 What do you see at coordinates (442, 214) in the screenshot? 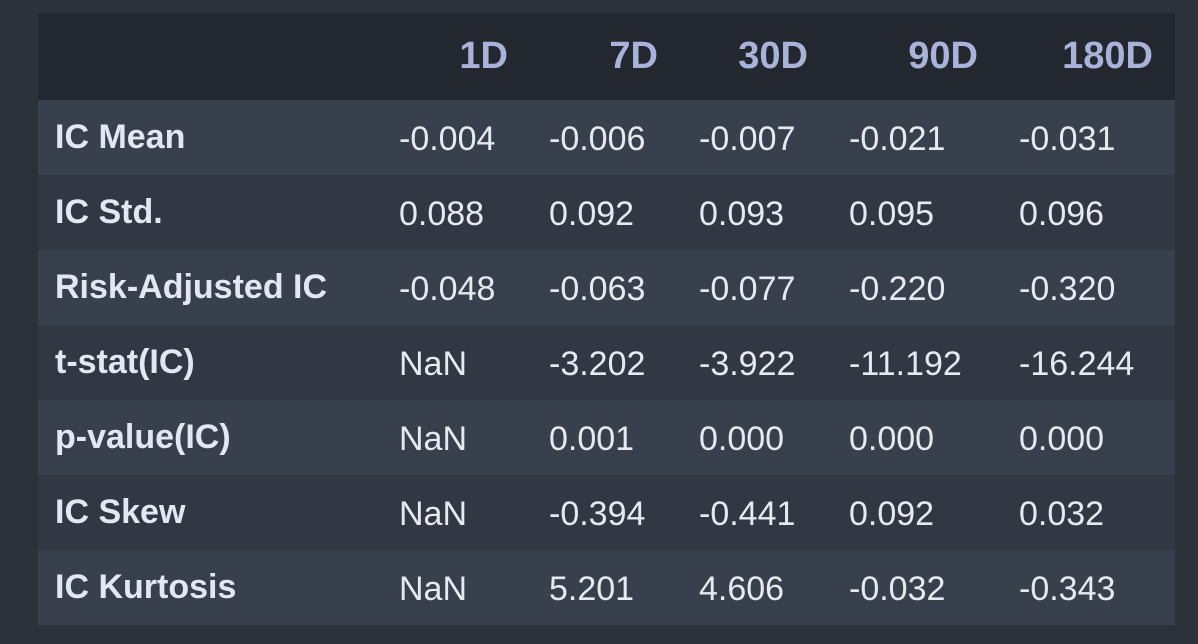
I see `table-cell: 0.088` at bounding box center [442, 214].